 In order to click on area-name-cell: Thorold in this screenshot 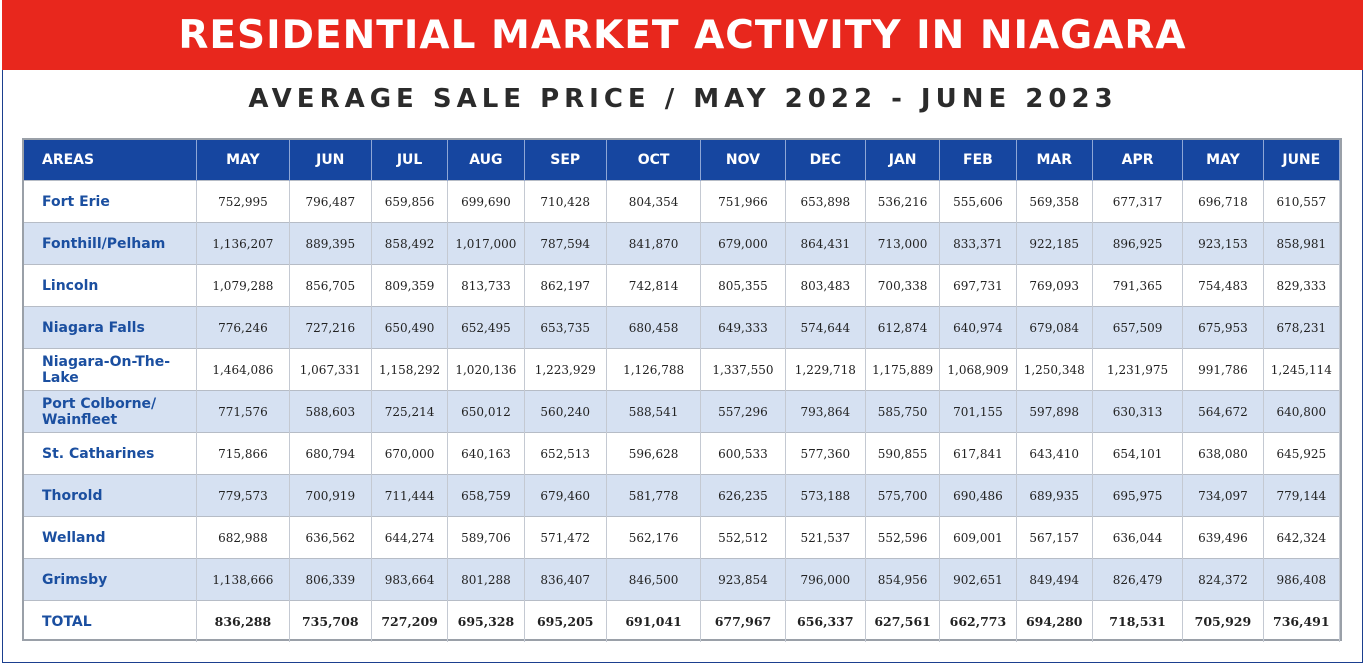, I will do `click(111, 495)`.